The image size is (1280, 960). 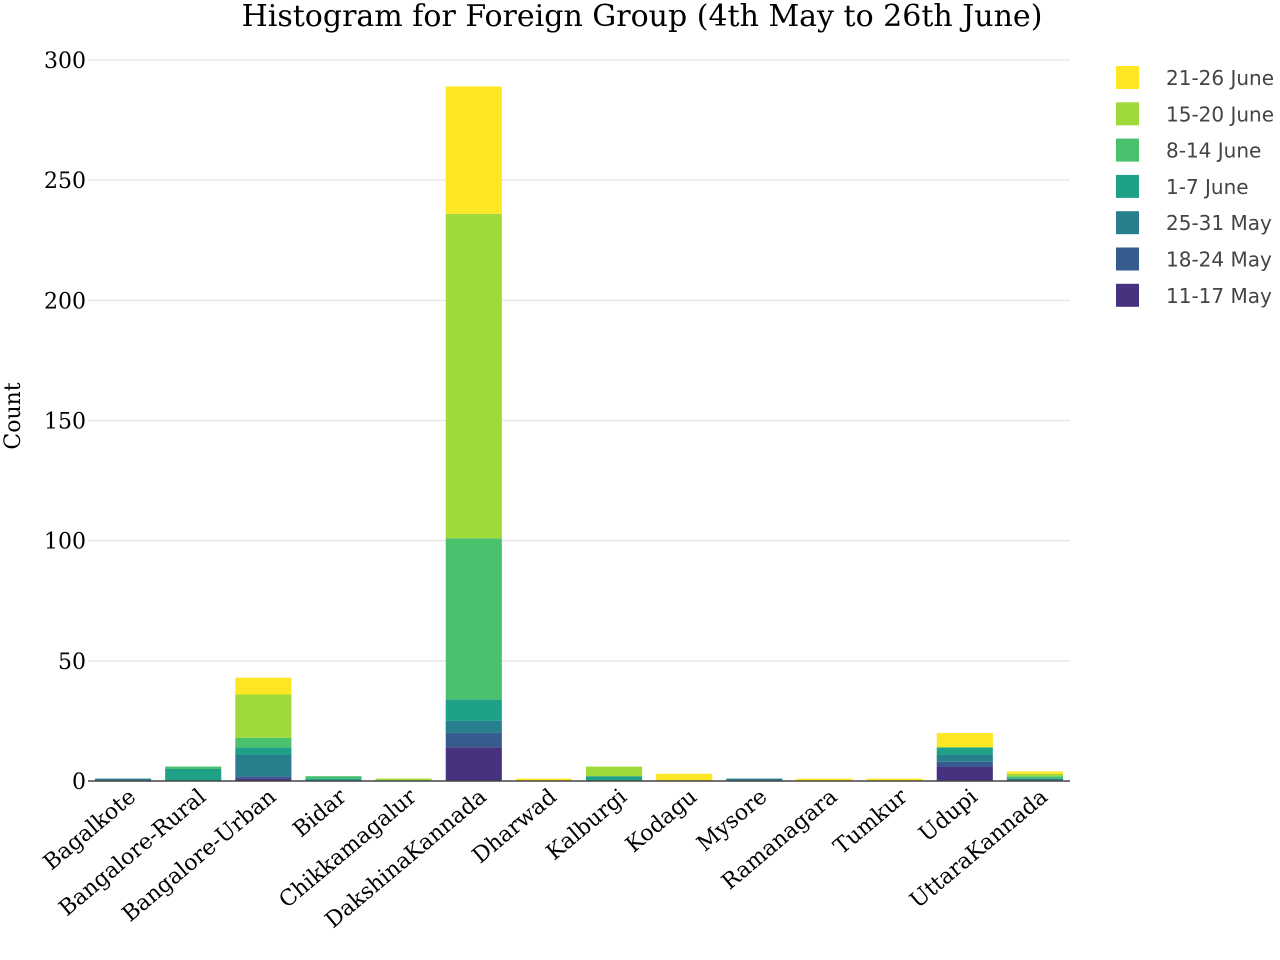 What do you see at coordinates (871, 822) in the screenshot?
I see `x-tick-label: Tumkur` at bounding box center [871, 822].